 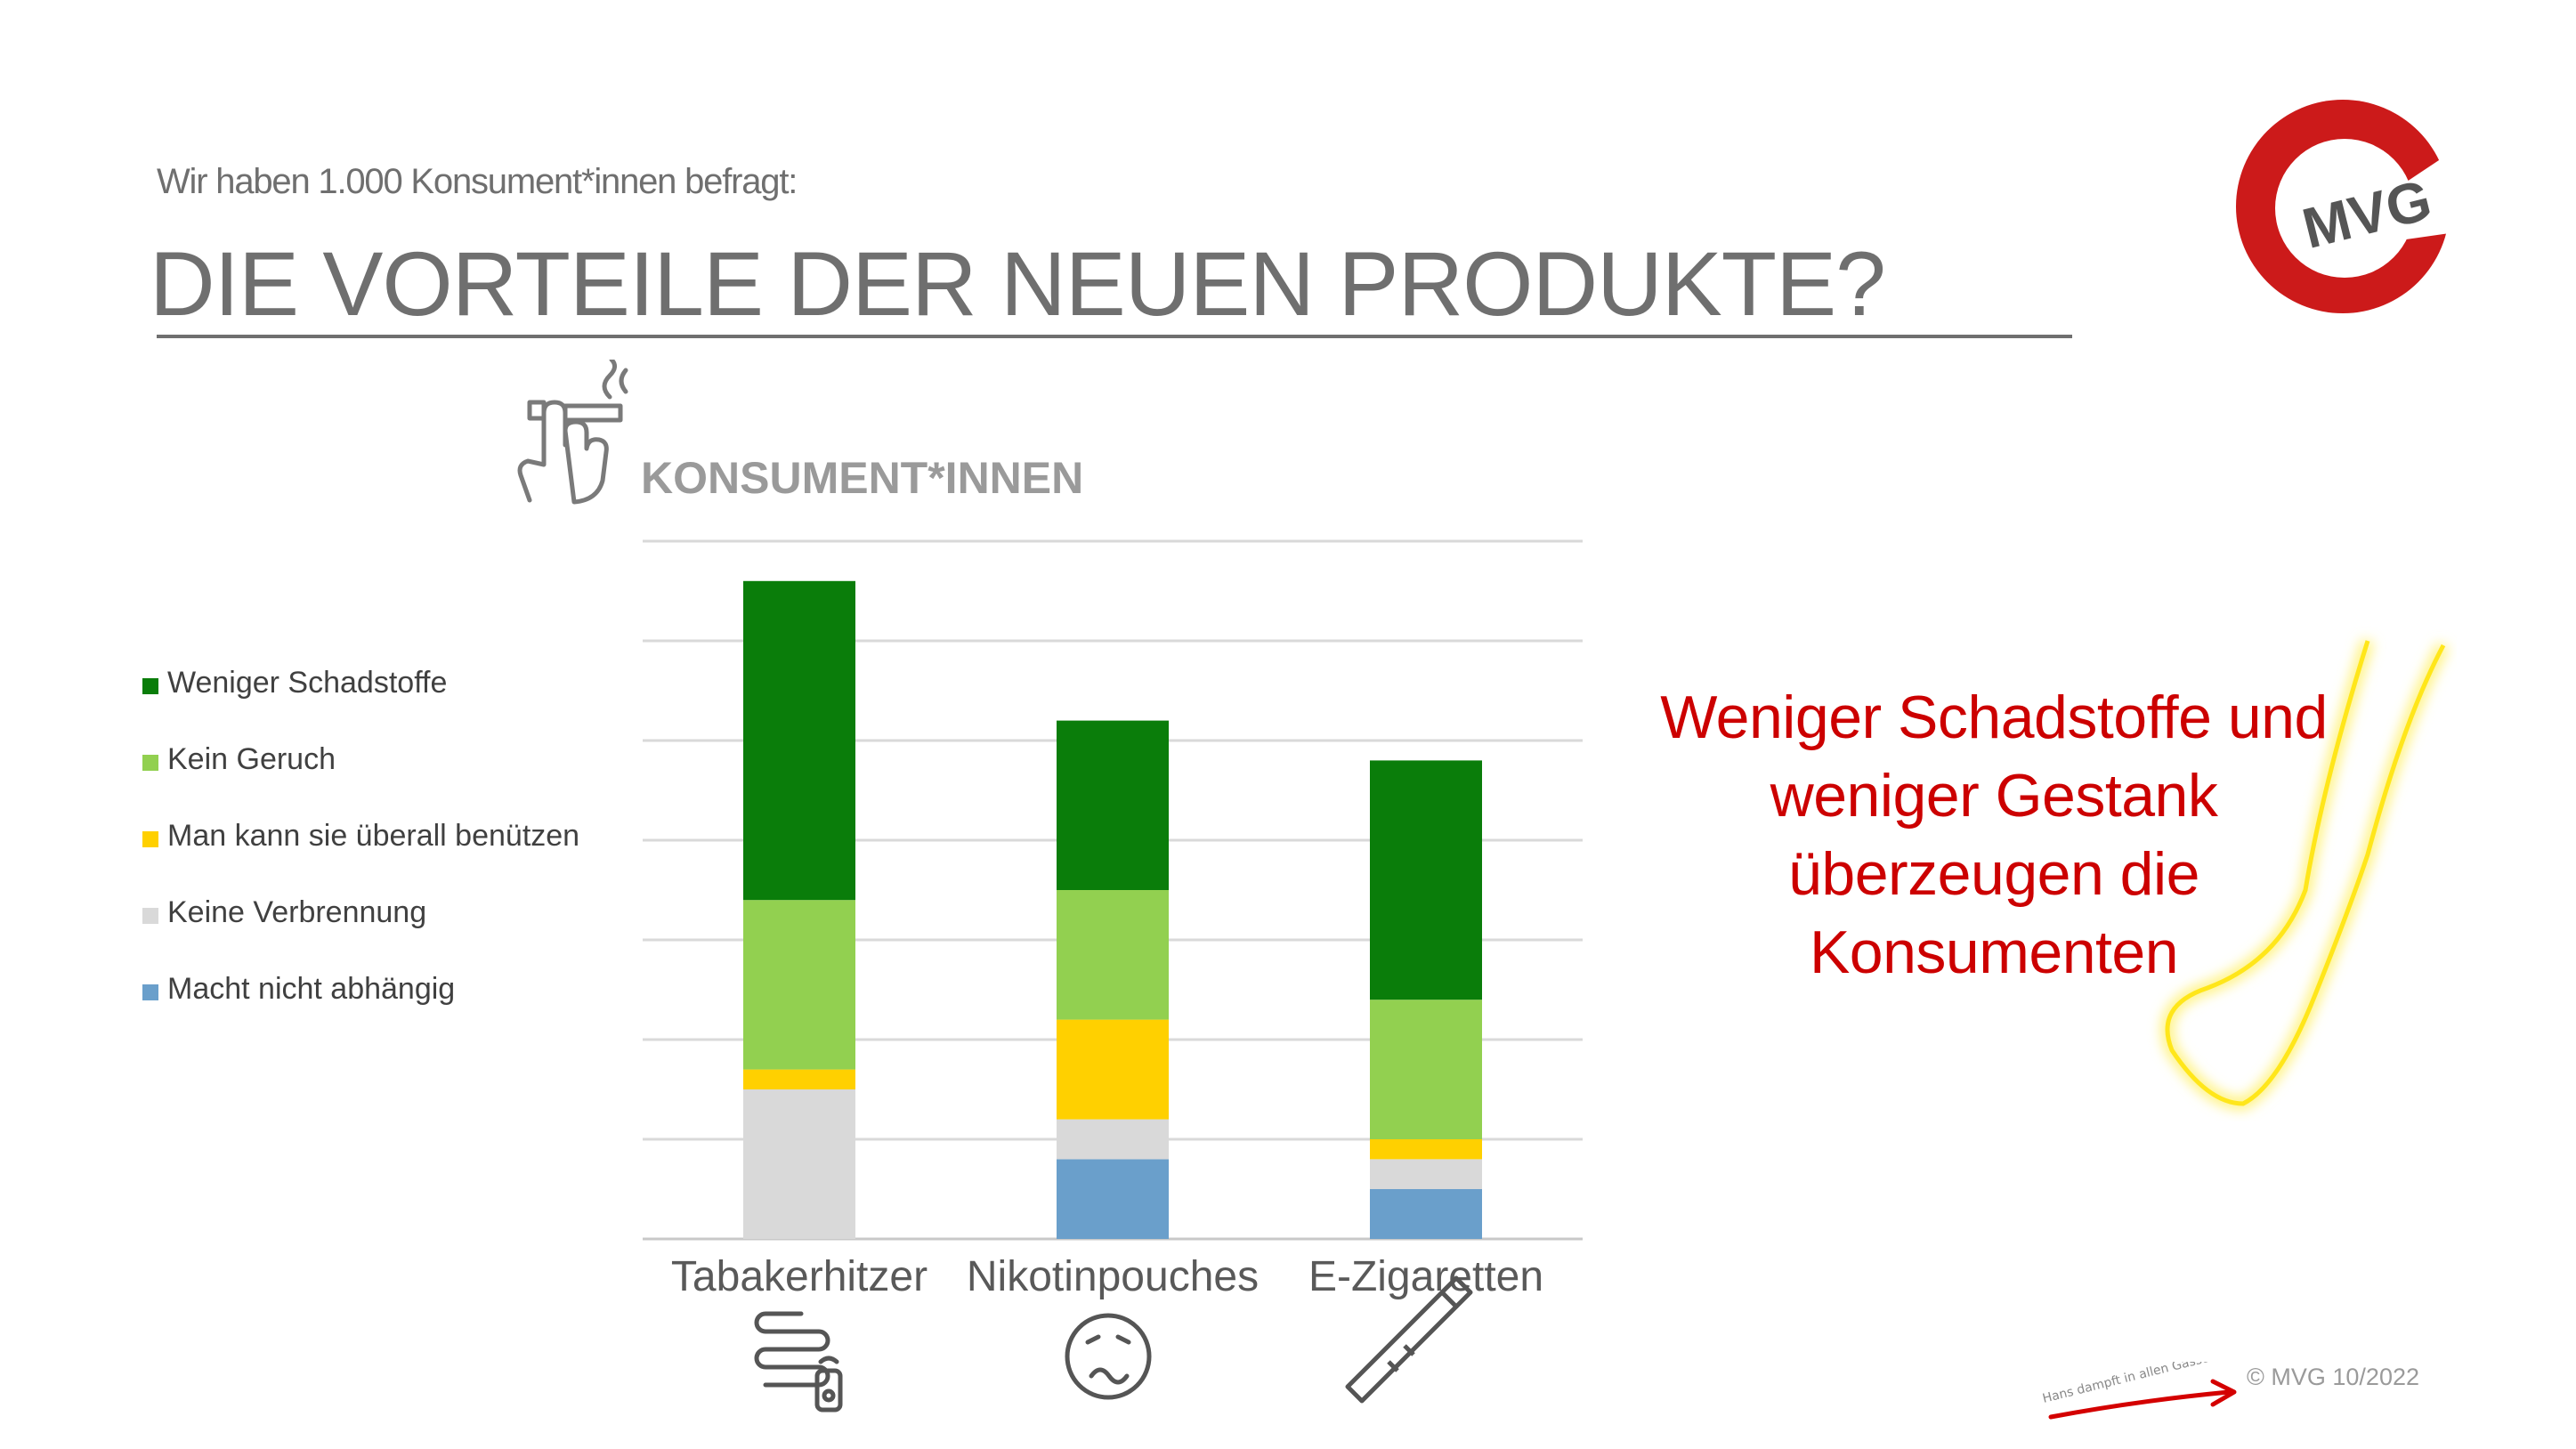 I want to click on category-label: Tabakerhitzer, so click(x=800, y=1277).